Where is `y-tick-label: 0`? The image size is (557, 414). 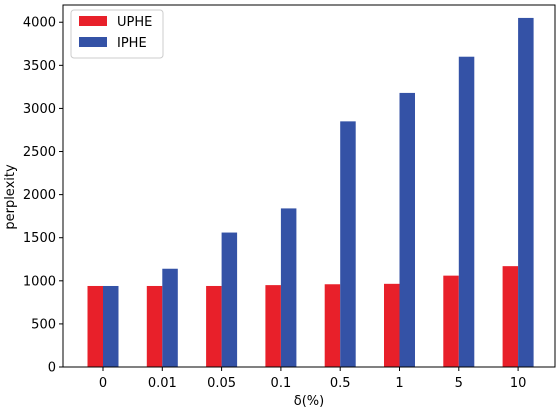
y-tick-label: 0 is located at coordinates (52, 368).